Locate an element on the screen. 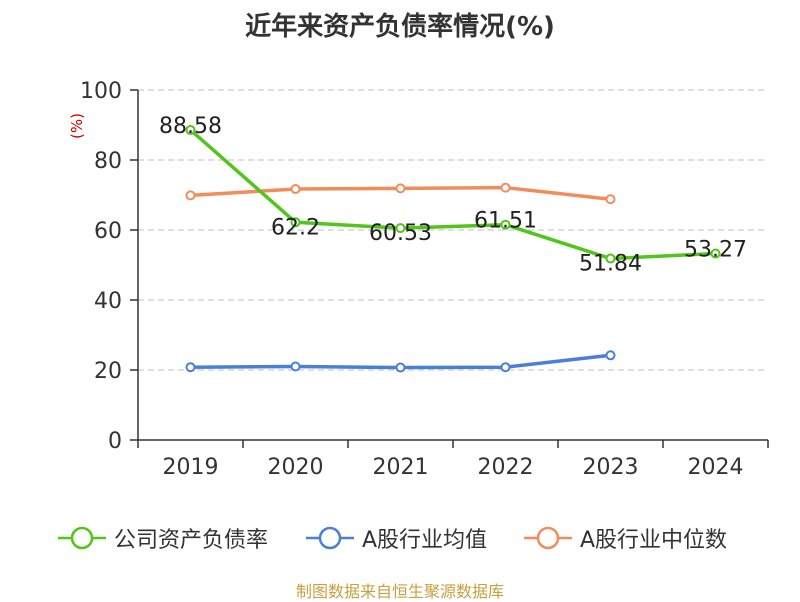  x-tick-label: 2021 is located at coordinates (401, 467).